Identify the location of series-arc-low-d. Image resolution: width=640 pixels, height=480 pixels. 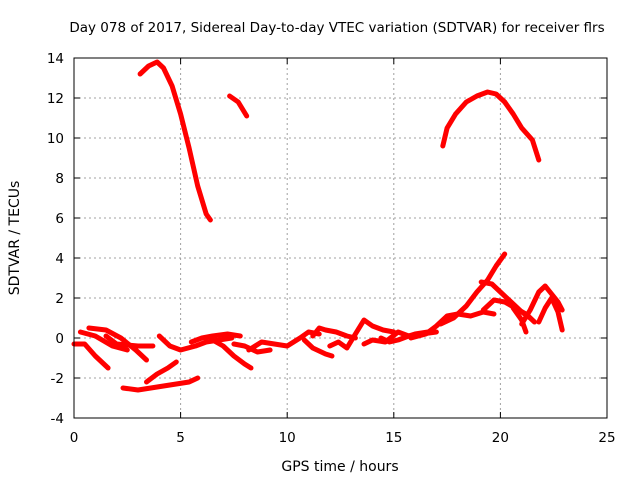
(129, 341).